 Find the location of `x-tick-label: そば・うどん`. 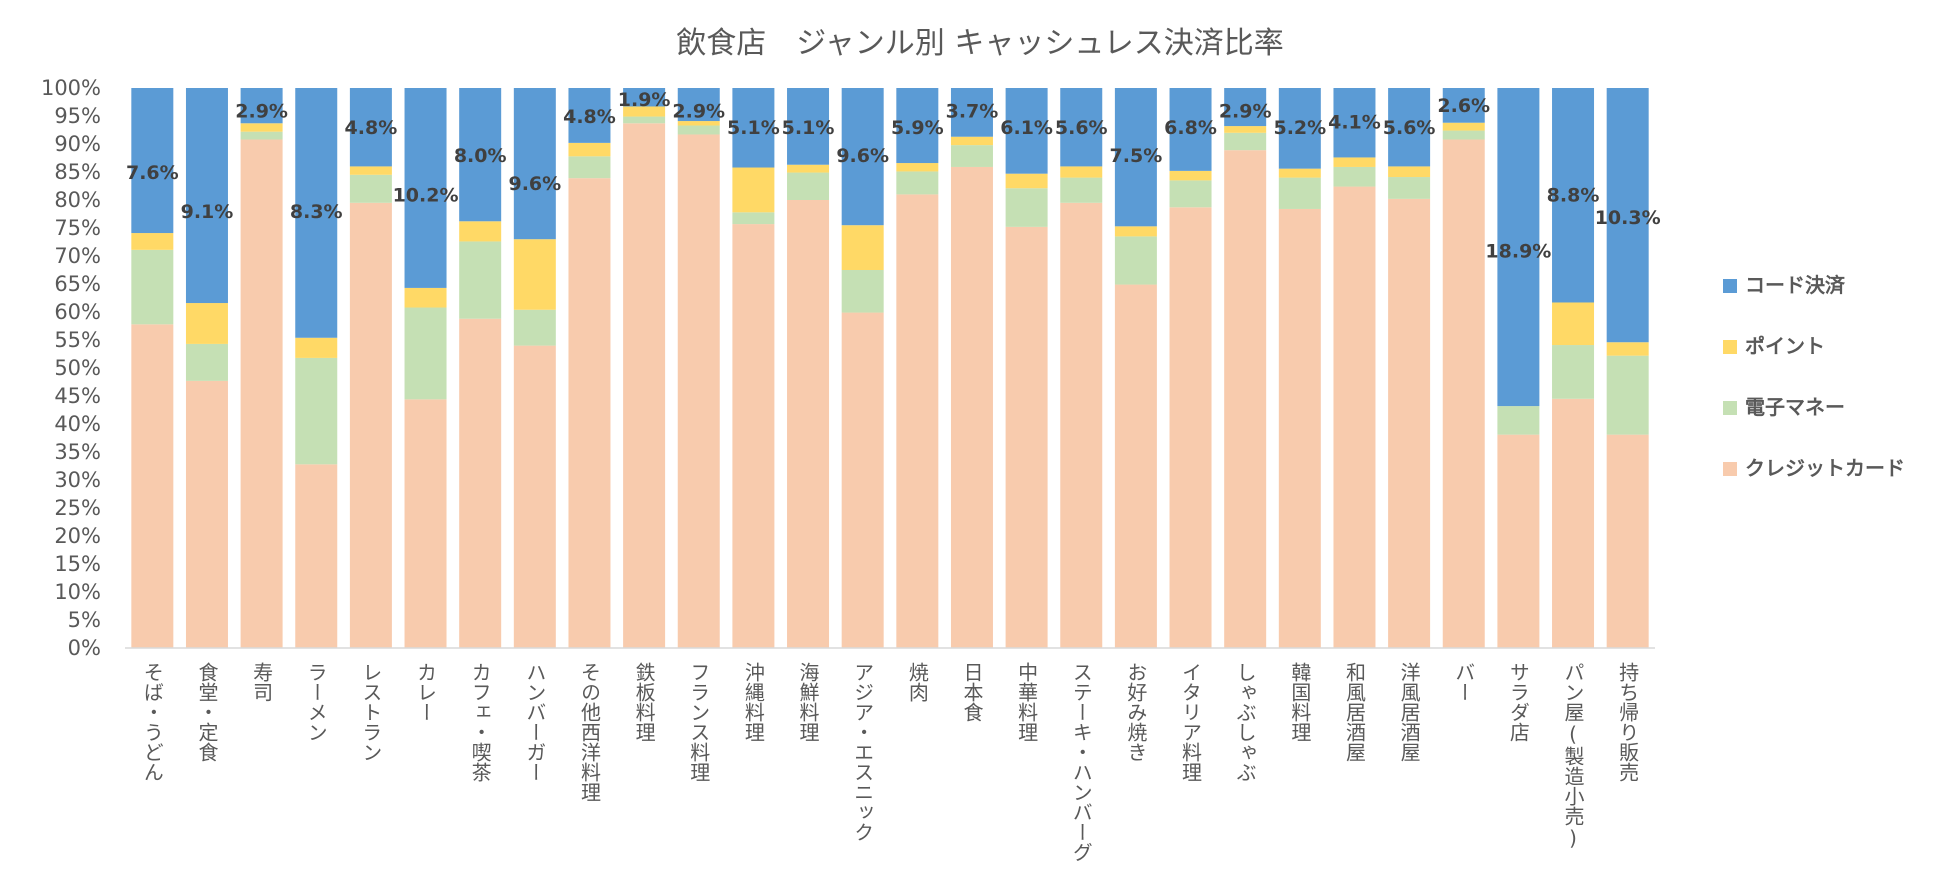

x-tick-label: そば・うどん is located at coordinates (152, 722).